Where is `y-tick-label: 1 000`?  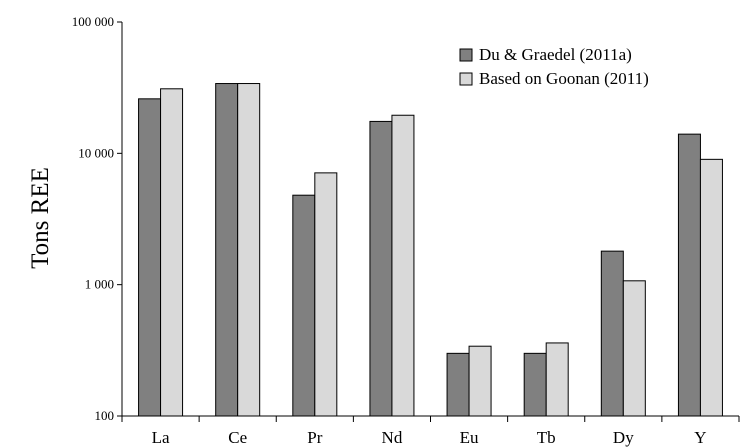 y-tick-label: 1 000 is located at coordinates (99, 284).